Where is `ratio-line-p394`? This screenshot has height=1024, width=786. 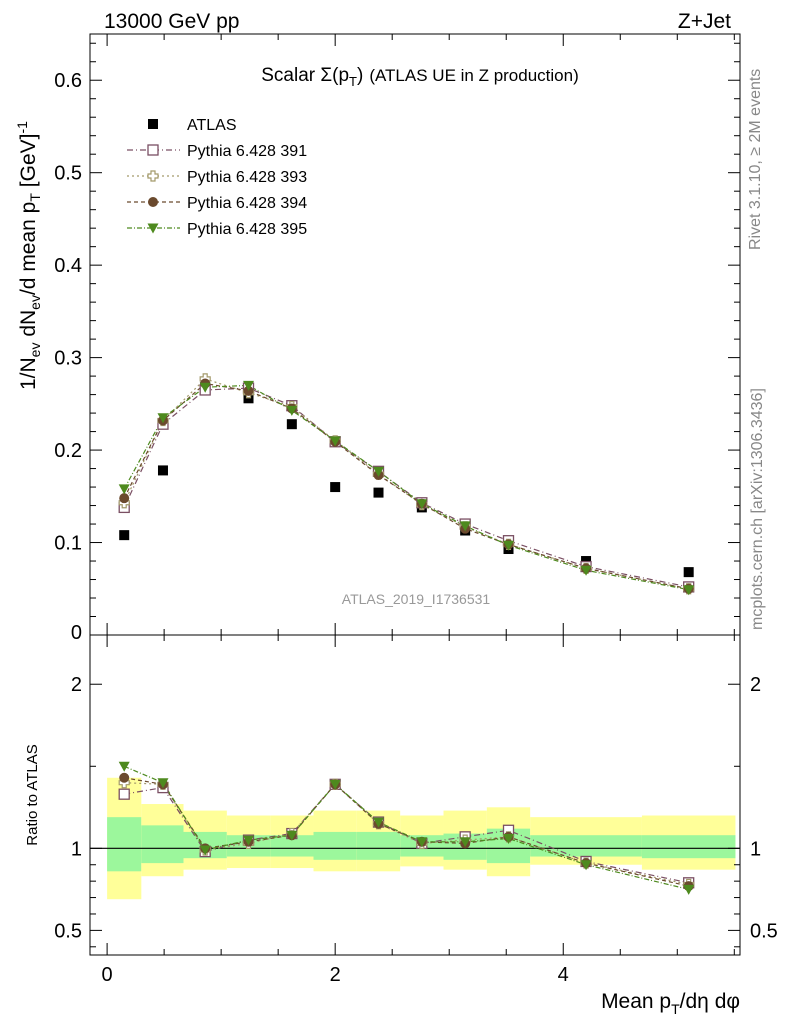 ratio-line-p394 is located at coordinates (406, 832).